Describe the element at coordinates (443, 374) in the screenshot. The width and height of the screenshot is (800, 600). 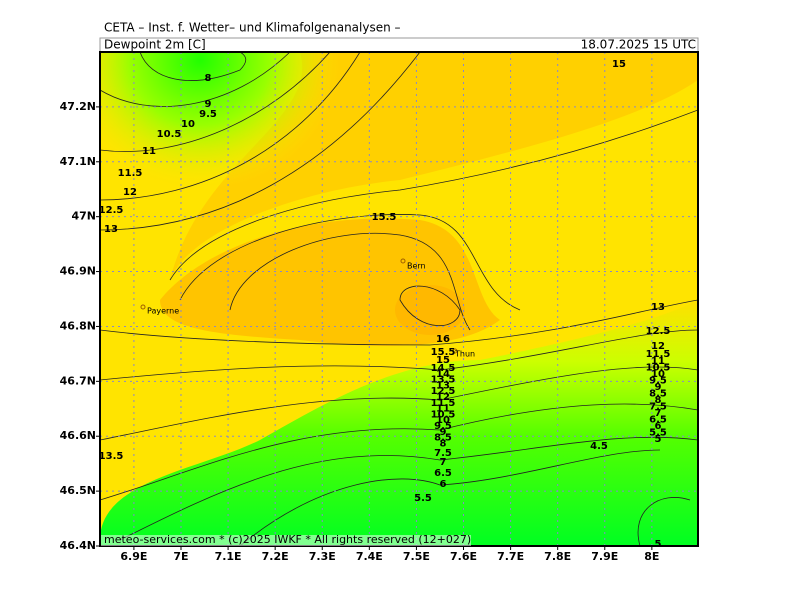
I see `contour-label: 14` at that location.